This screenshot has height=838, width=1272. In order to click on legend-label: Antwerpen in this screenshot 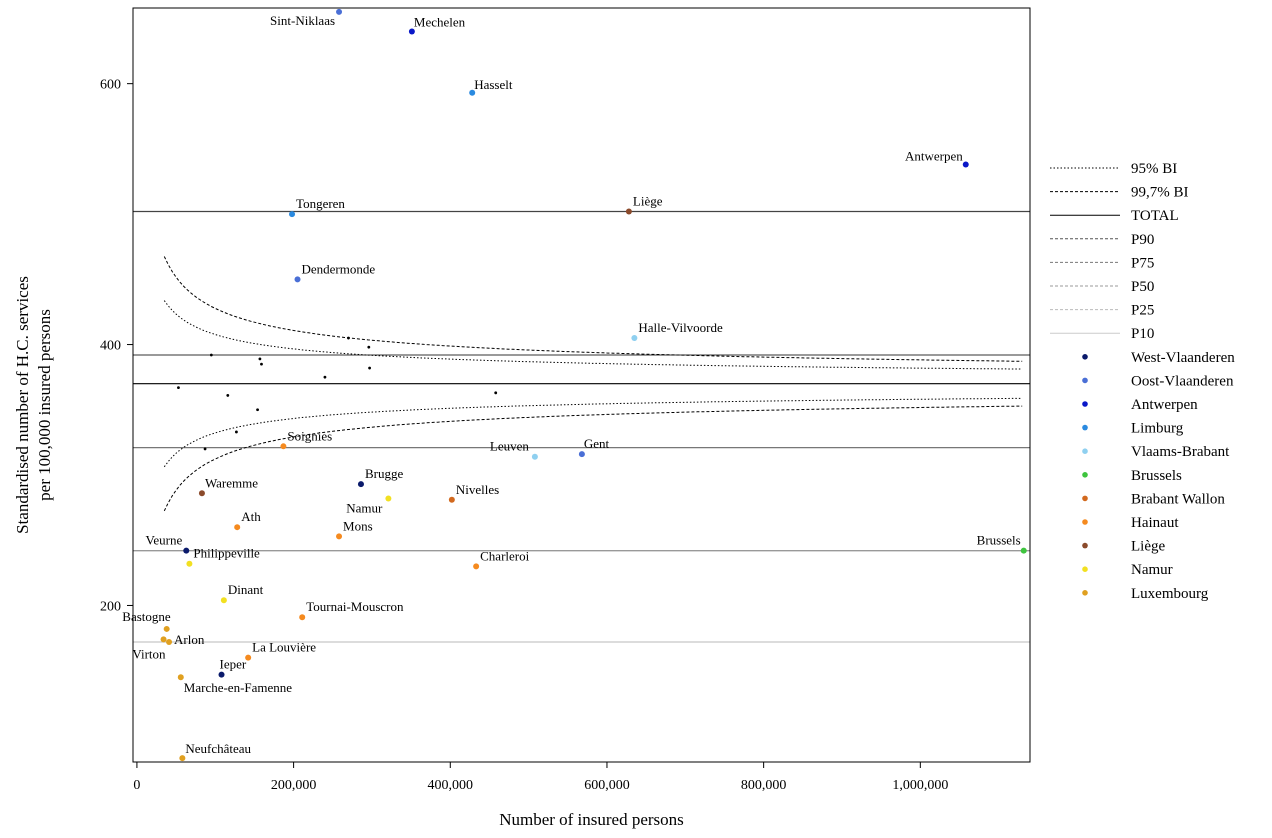, I will do `click(1164, 405)`.